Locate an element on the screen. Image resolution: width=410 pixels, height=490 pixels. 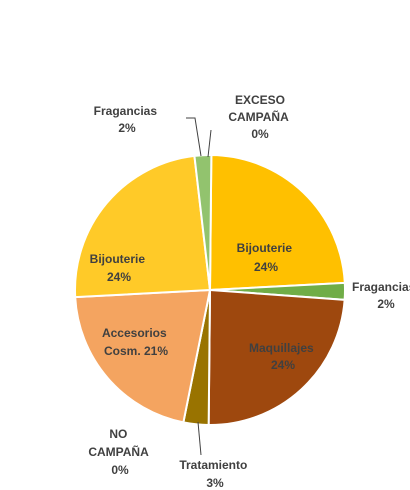
label-bijouterie-exceso: Bijouterie 24% is located at coordinates (266, 257).